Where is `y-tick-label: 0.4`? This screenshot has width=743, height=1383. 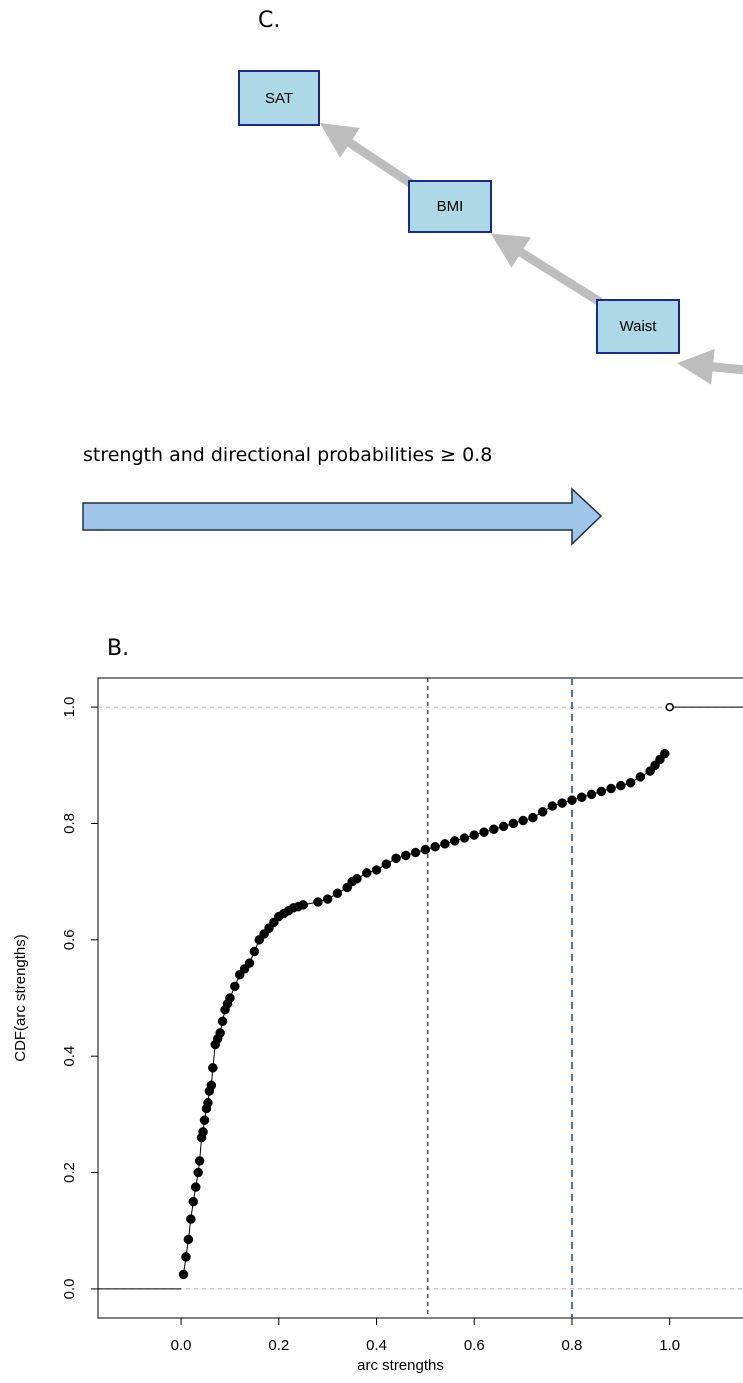 y-tick-label: 0.4 is located at coordinates (69, 1056).